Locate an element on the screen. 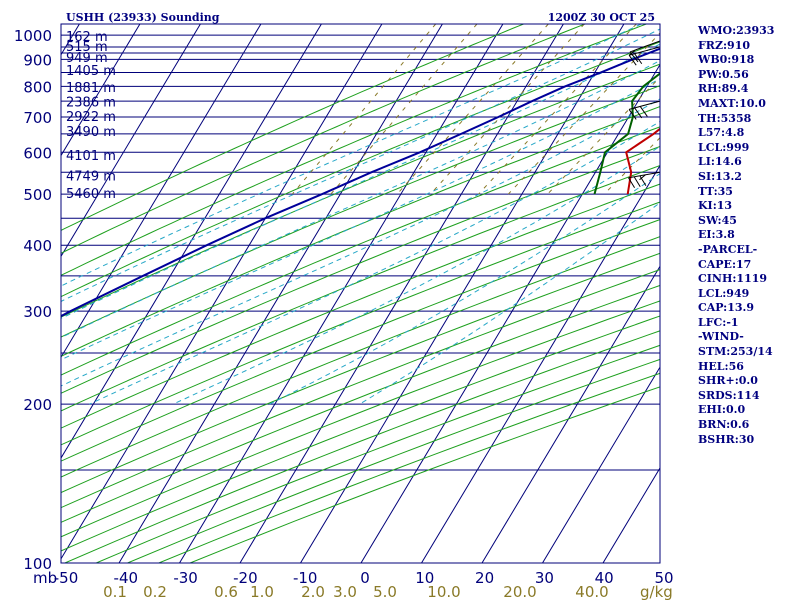 Image resolution: width=800 pixels, height=600 pixels. temperature-tick--20: -20 is located at coordinates (245, 578).